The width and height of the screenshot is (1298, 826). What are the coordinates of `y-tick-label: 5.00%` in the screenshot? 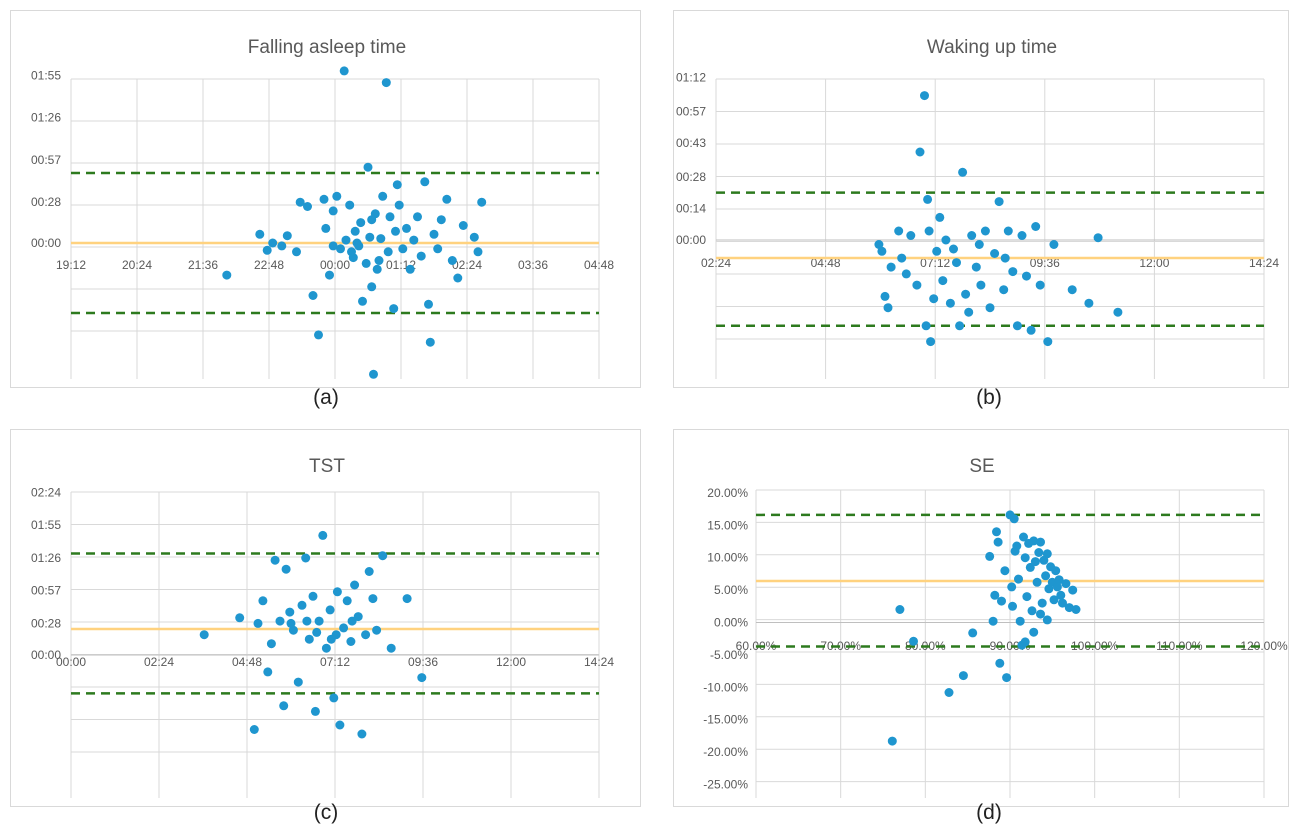 It's located at (731, 590).